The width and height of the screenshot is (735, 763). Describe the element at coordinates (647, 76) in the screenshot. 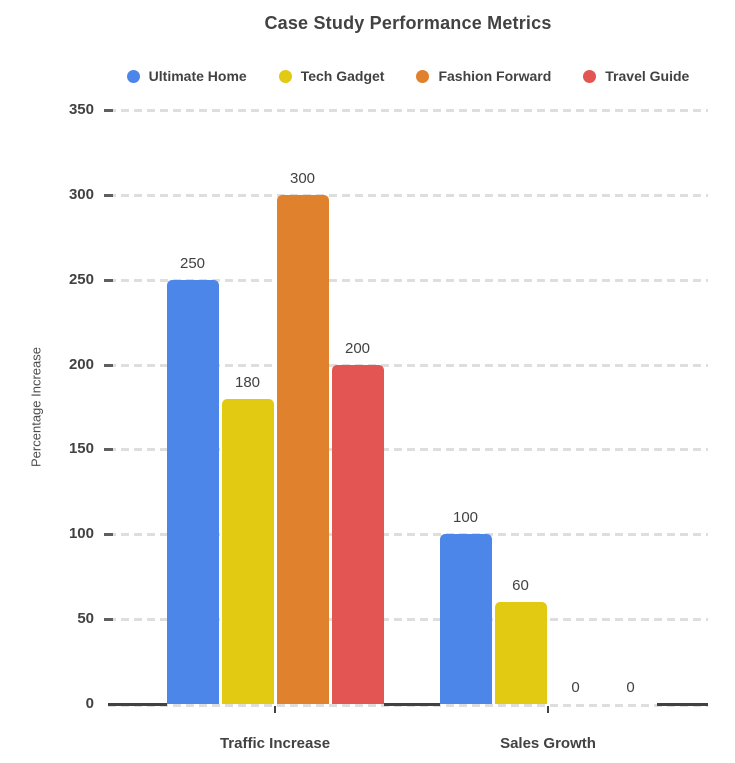

I see `legend-item-label: Travel Guide` at that location.